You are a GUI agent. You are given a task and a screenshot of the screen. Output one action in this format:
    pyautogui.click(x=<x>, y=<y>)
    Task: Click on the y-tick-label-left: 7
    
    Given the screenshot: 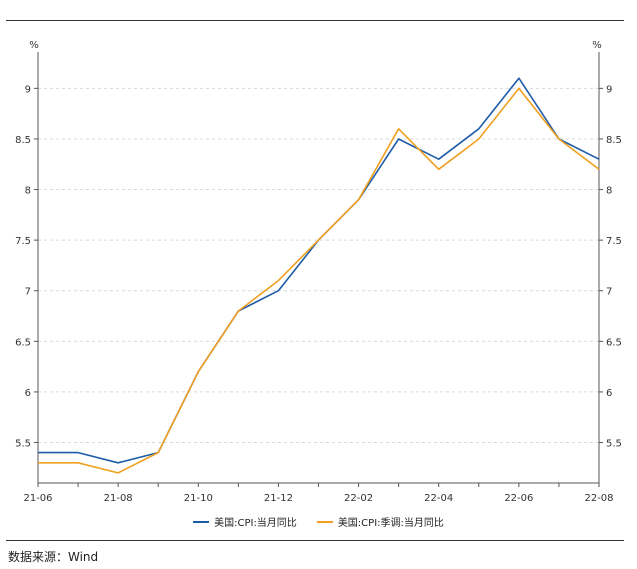 What is the action you would take?
    pyautogui.click(x=28, y=292)
    